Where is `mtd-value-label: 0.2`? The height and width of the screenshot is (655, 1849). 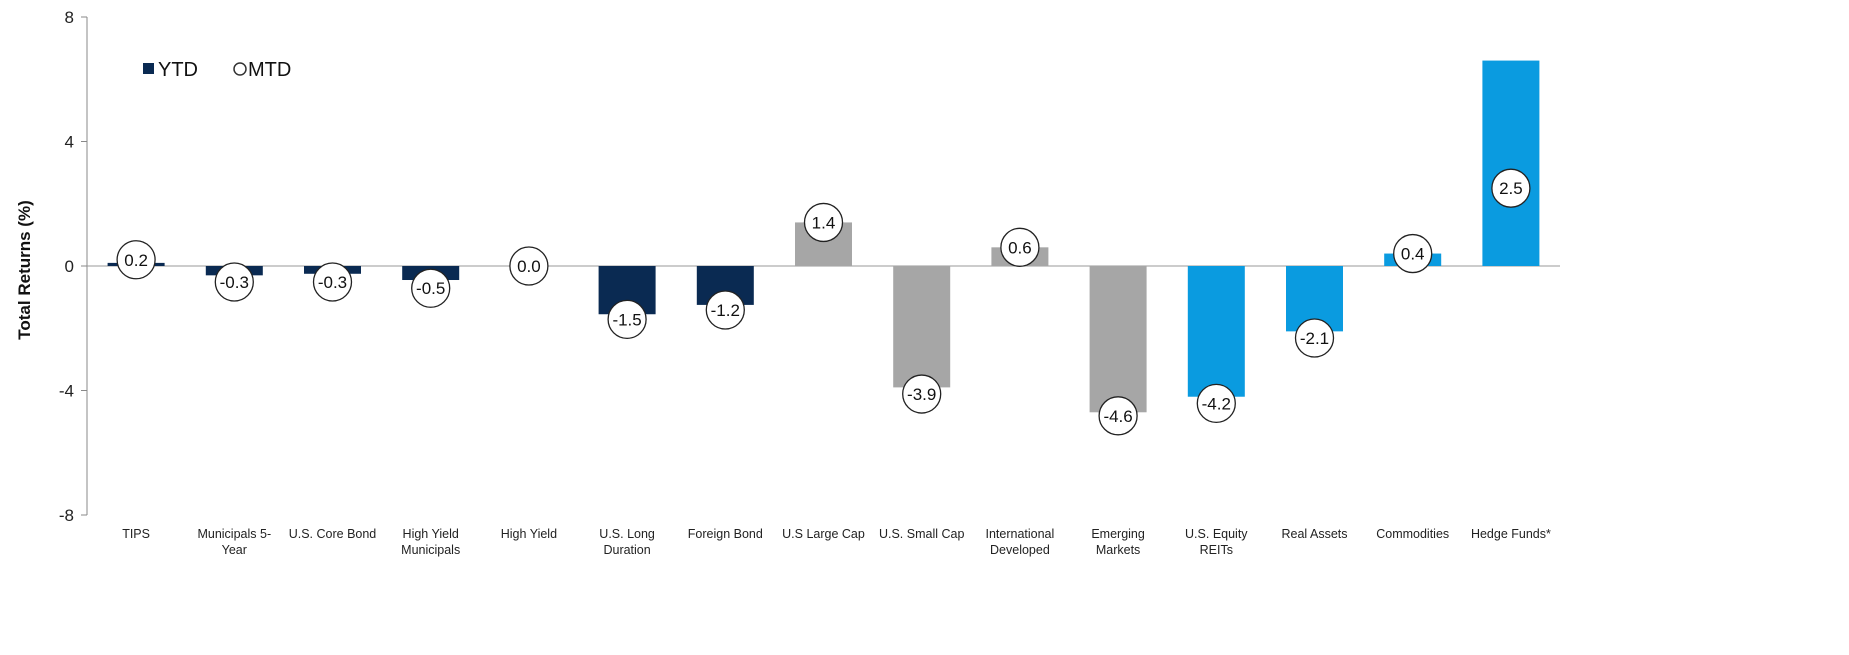 mtd-value-label: 0.2 is located at coordinates (136, 260).